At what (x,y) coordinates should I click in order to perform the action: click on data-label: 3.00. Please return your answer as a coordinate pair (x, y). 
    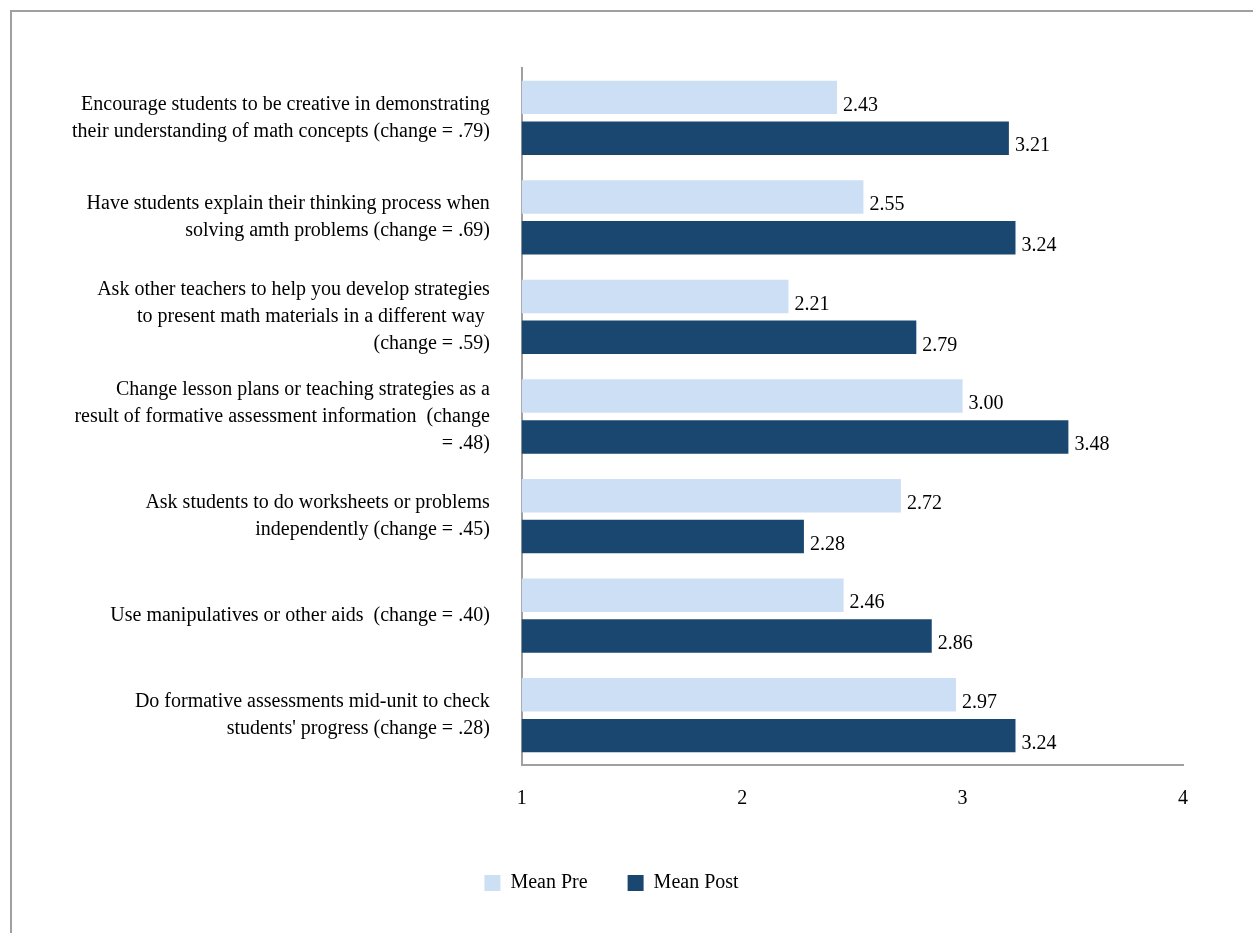
    Looking at the image, I should click on (986, 402).